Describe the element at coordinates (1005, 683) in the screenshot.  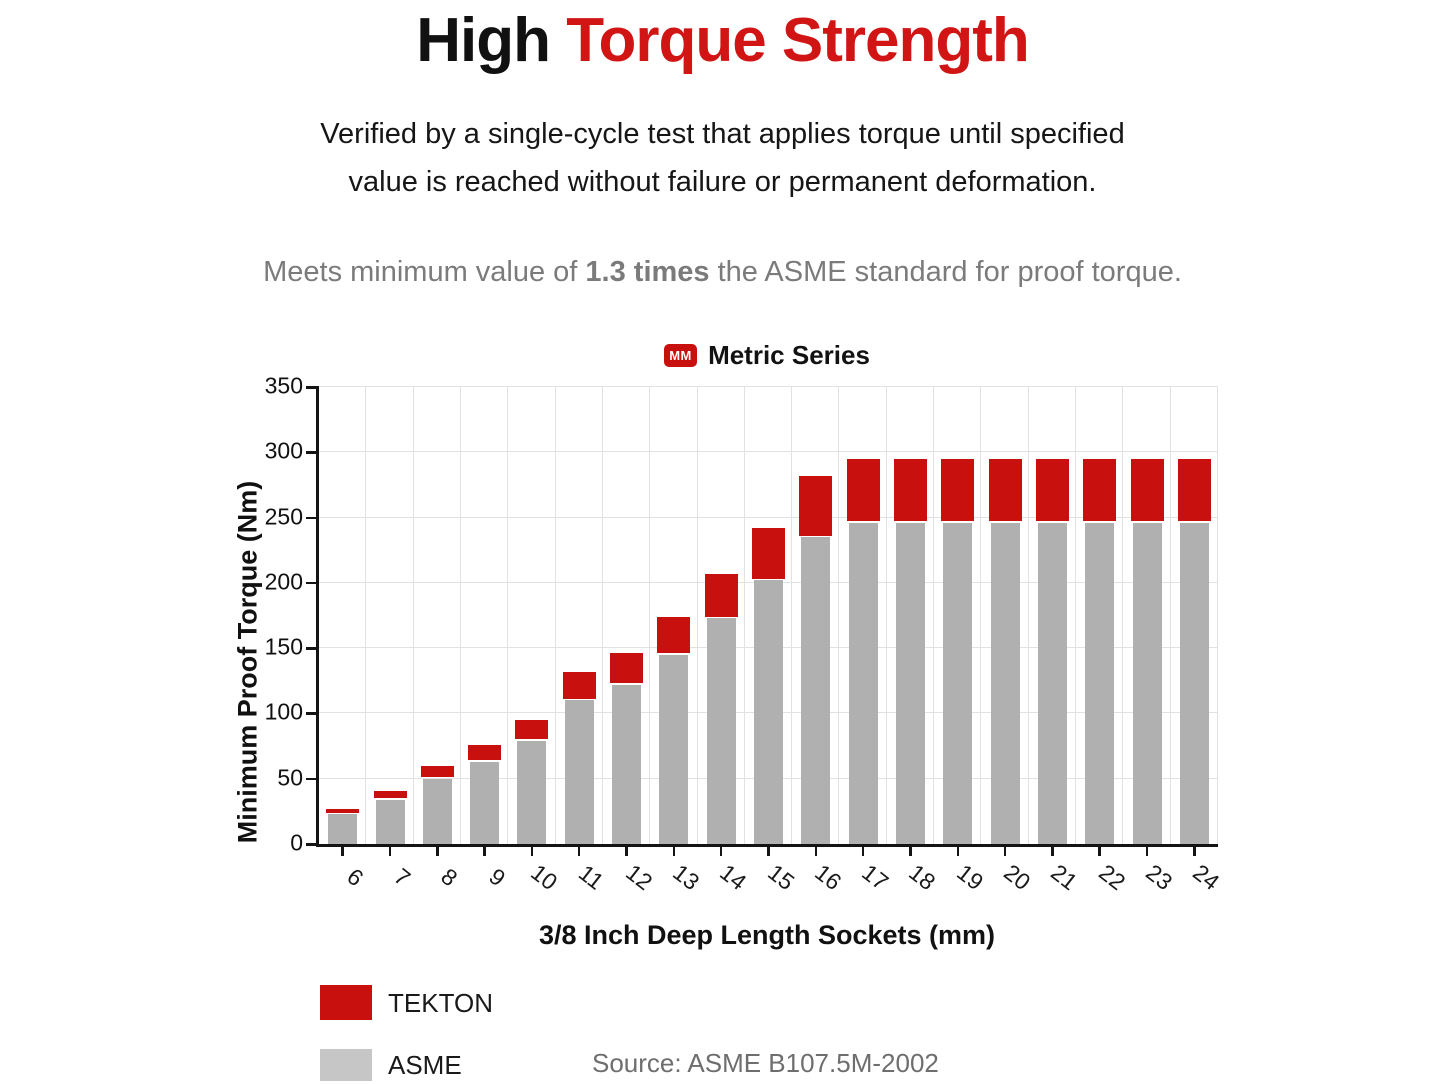
I see `bar-asme-20mm` at that location.